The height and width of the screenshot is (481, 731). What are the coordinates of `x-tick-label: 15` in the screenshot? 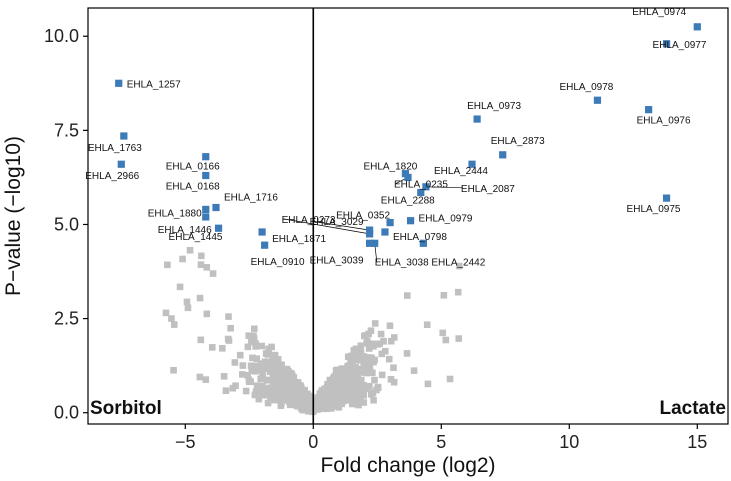 It's located at (697, 442).